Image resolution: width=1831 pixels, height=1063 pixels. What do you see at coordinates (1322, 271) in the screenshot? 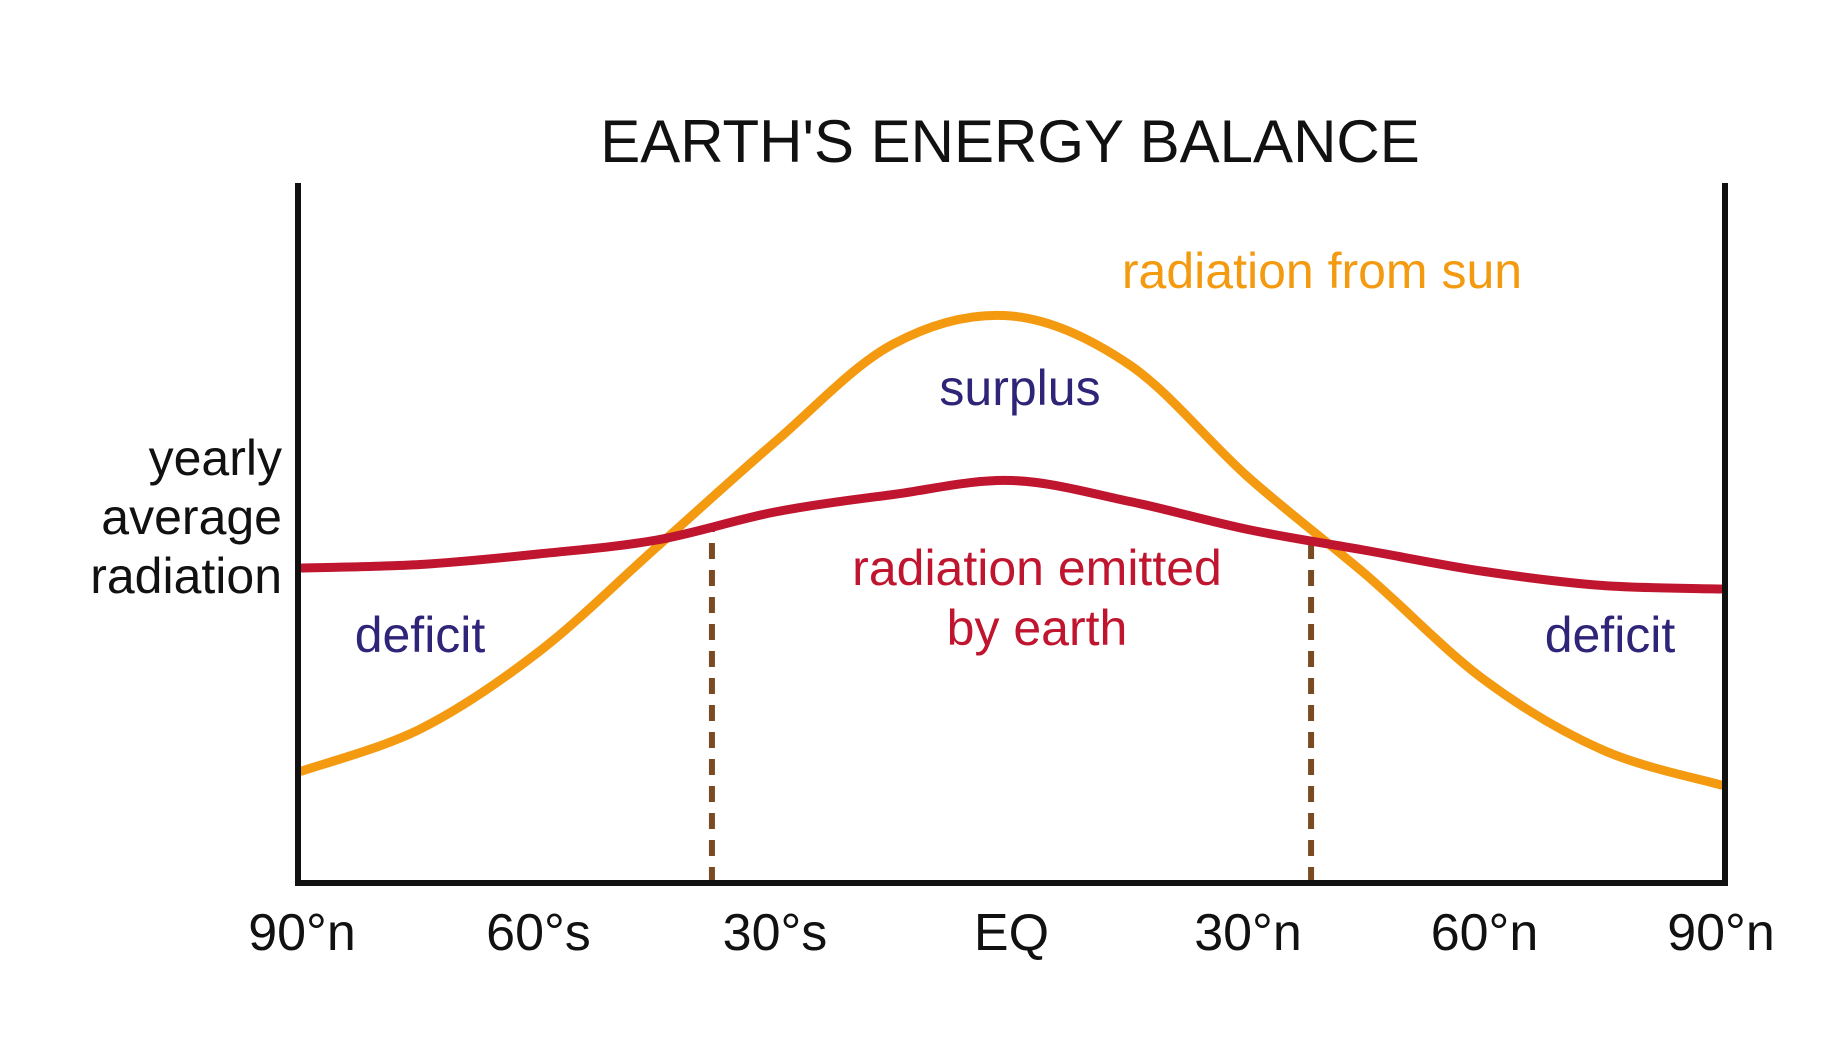
I see `annotation-sun: radiation from sun` at bounding box center [1322, 271].